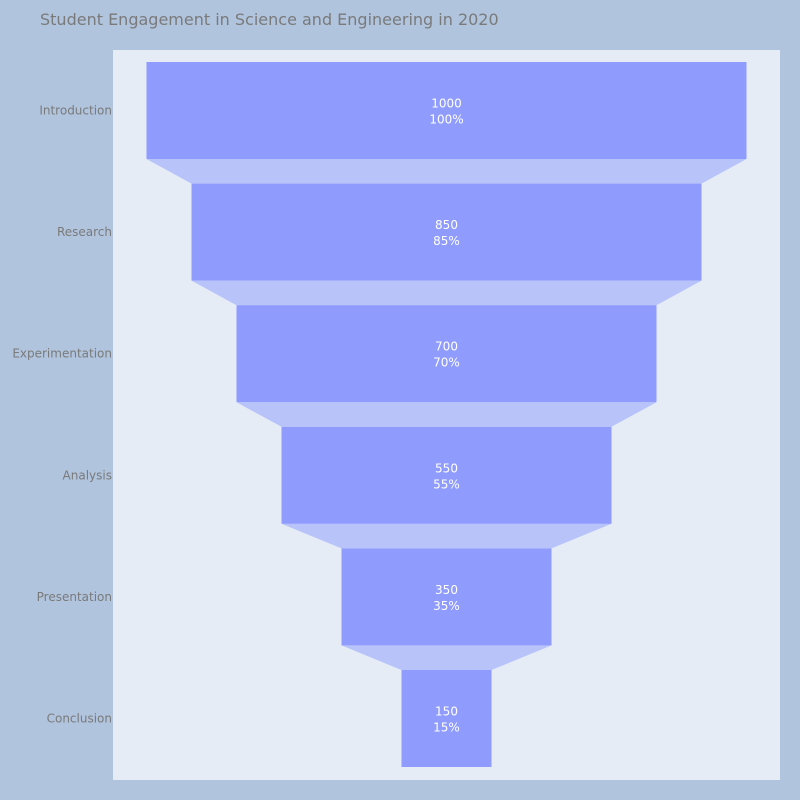 The width and height of the screenshot is (800, 800). What do you see at coordinates (87, 475) in the screenshot?
I see `category-label-analysis: Analysis` at bounding box center [87, 475].